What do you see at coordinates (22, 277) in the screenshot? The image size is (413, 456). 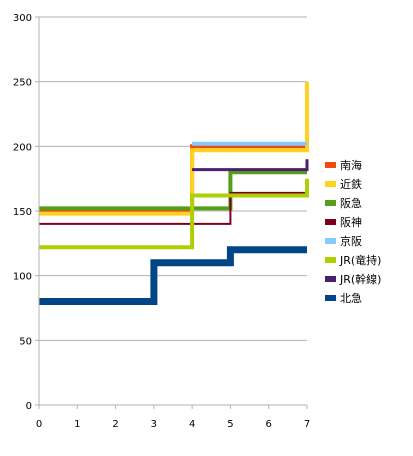 I see `y-tick-label: 100` at bounding box center [22, 277].